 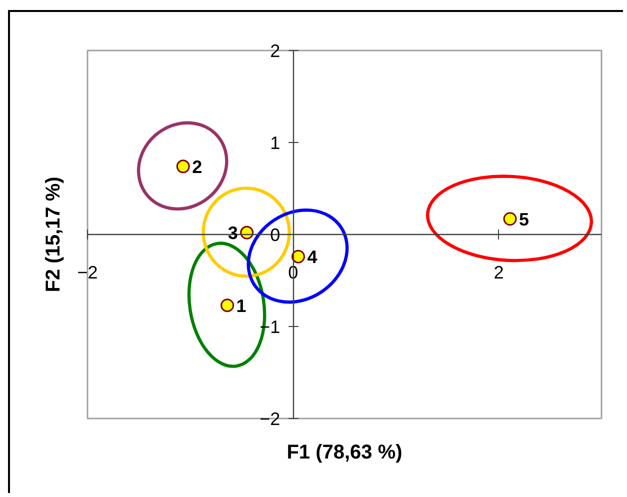 What do you see at coordinates (499, 272) in the screenshot?
I see `x-tick-label: 2` at bounding box center [499, 272].